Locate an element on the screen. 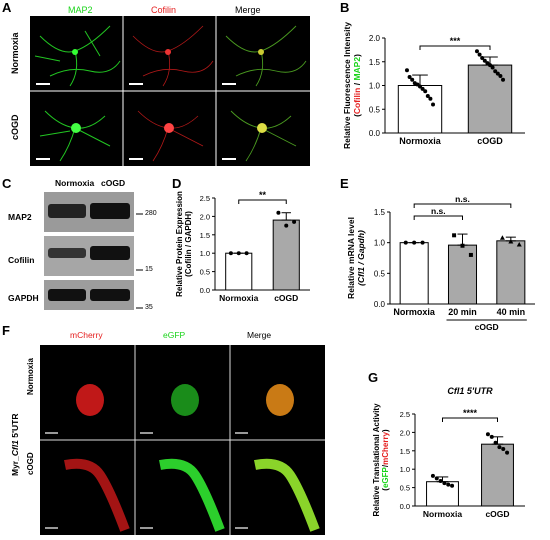 The height and width of the screenshot is (540, 550). y-tick-label: 0.0 is located at coordinates (405, 506).